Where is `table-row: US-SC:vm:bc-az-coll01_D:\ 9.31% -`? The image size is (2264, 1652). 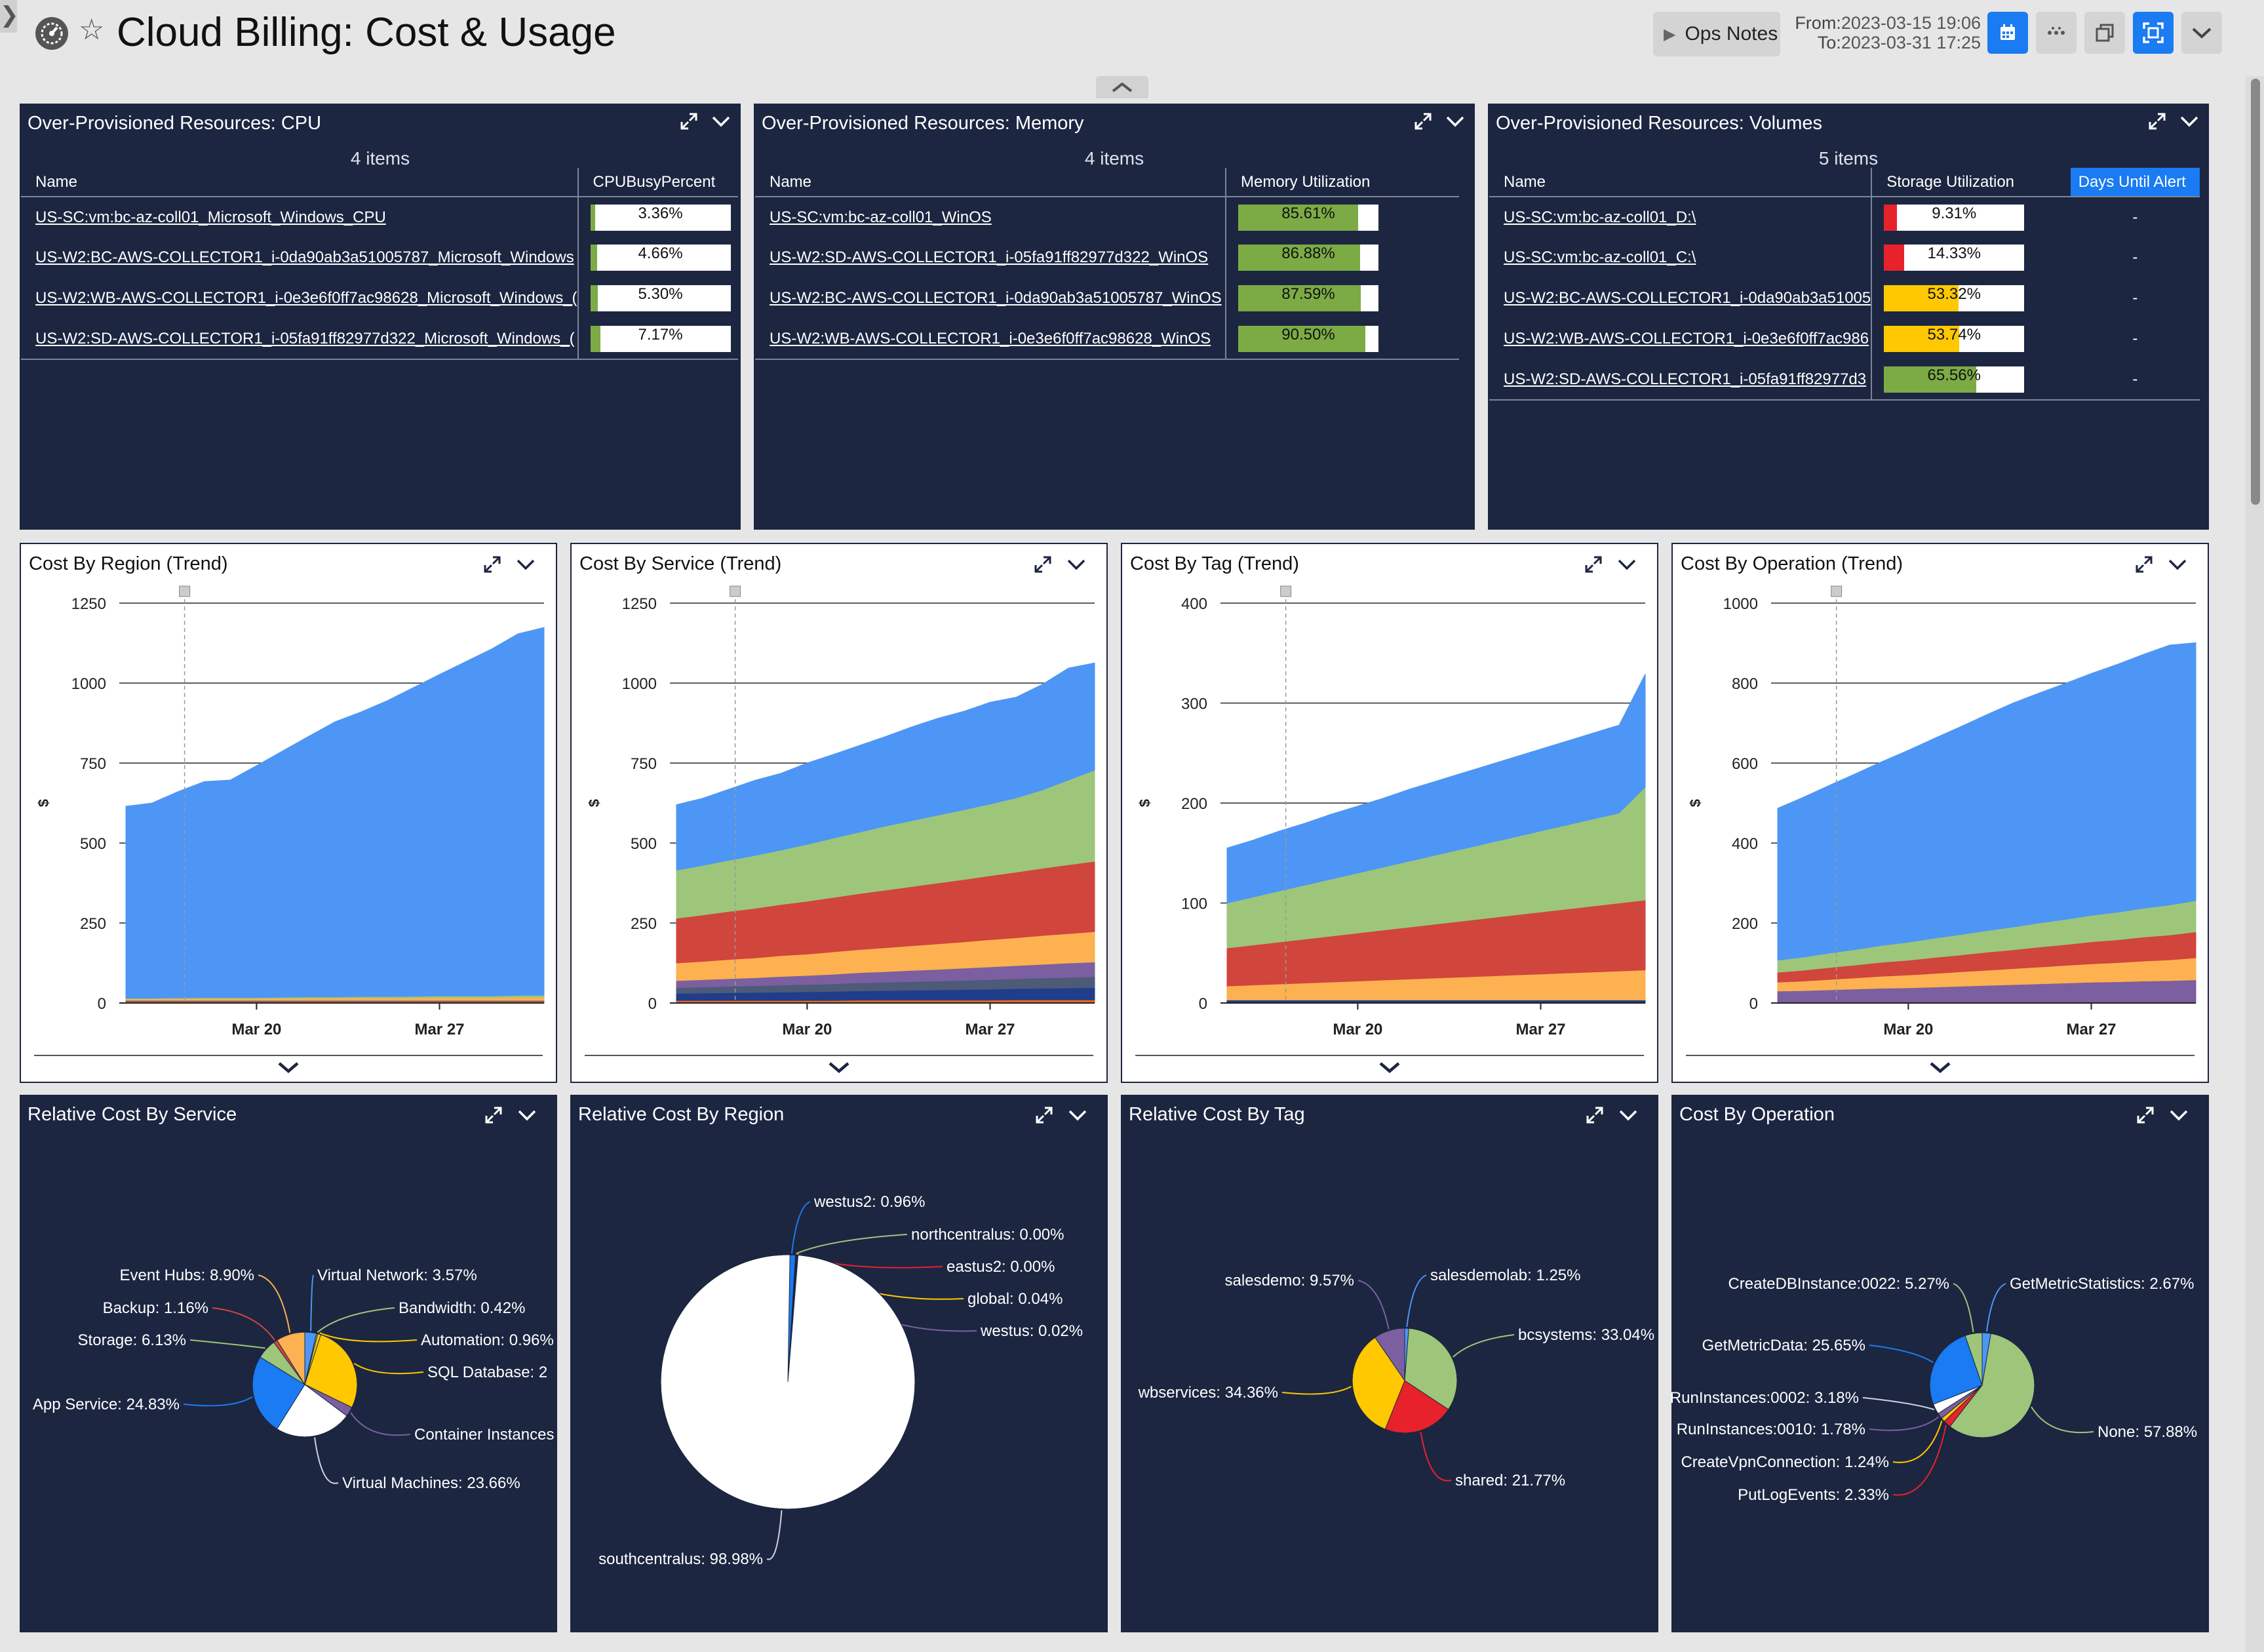
table-row: US-SC:vm:bc-az-coll01_D:\ 9.31% - is located at coordinates (1844, 217).